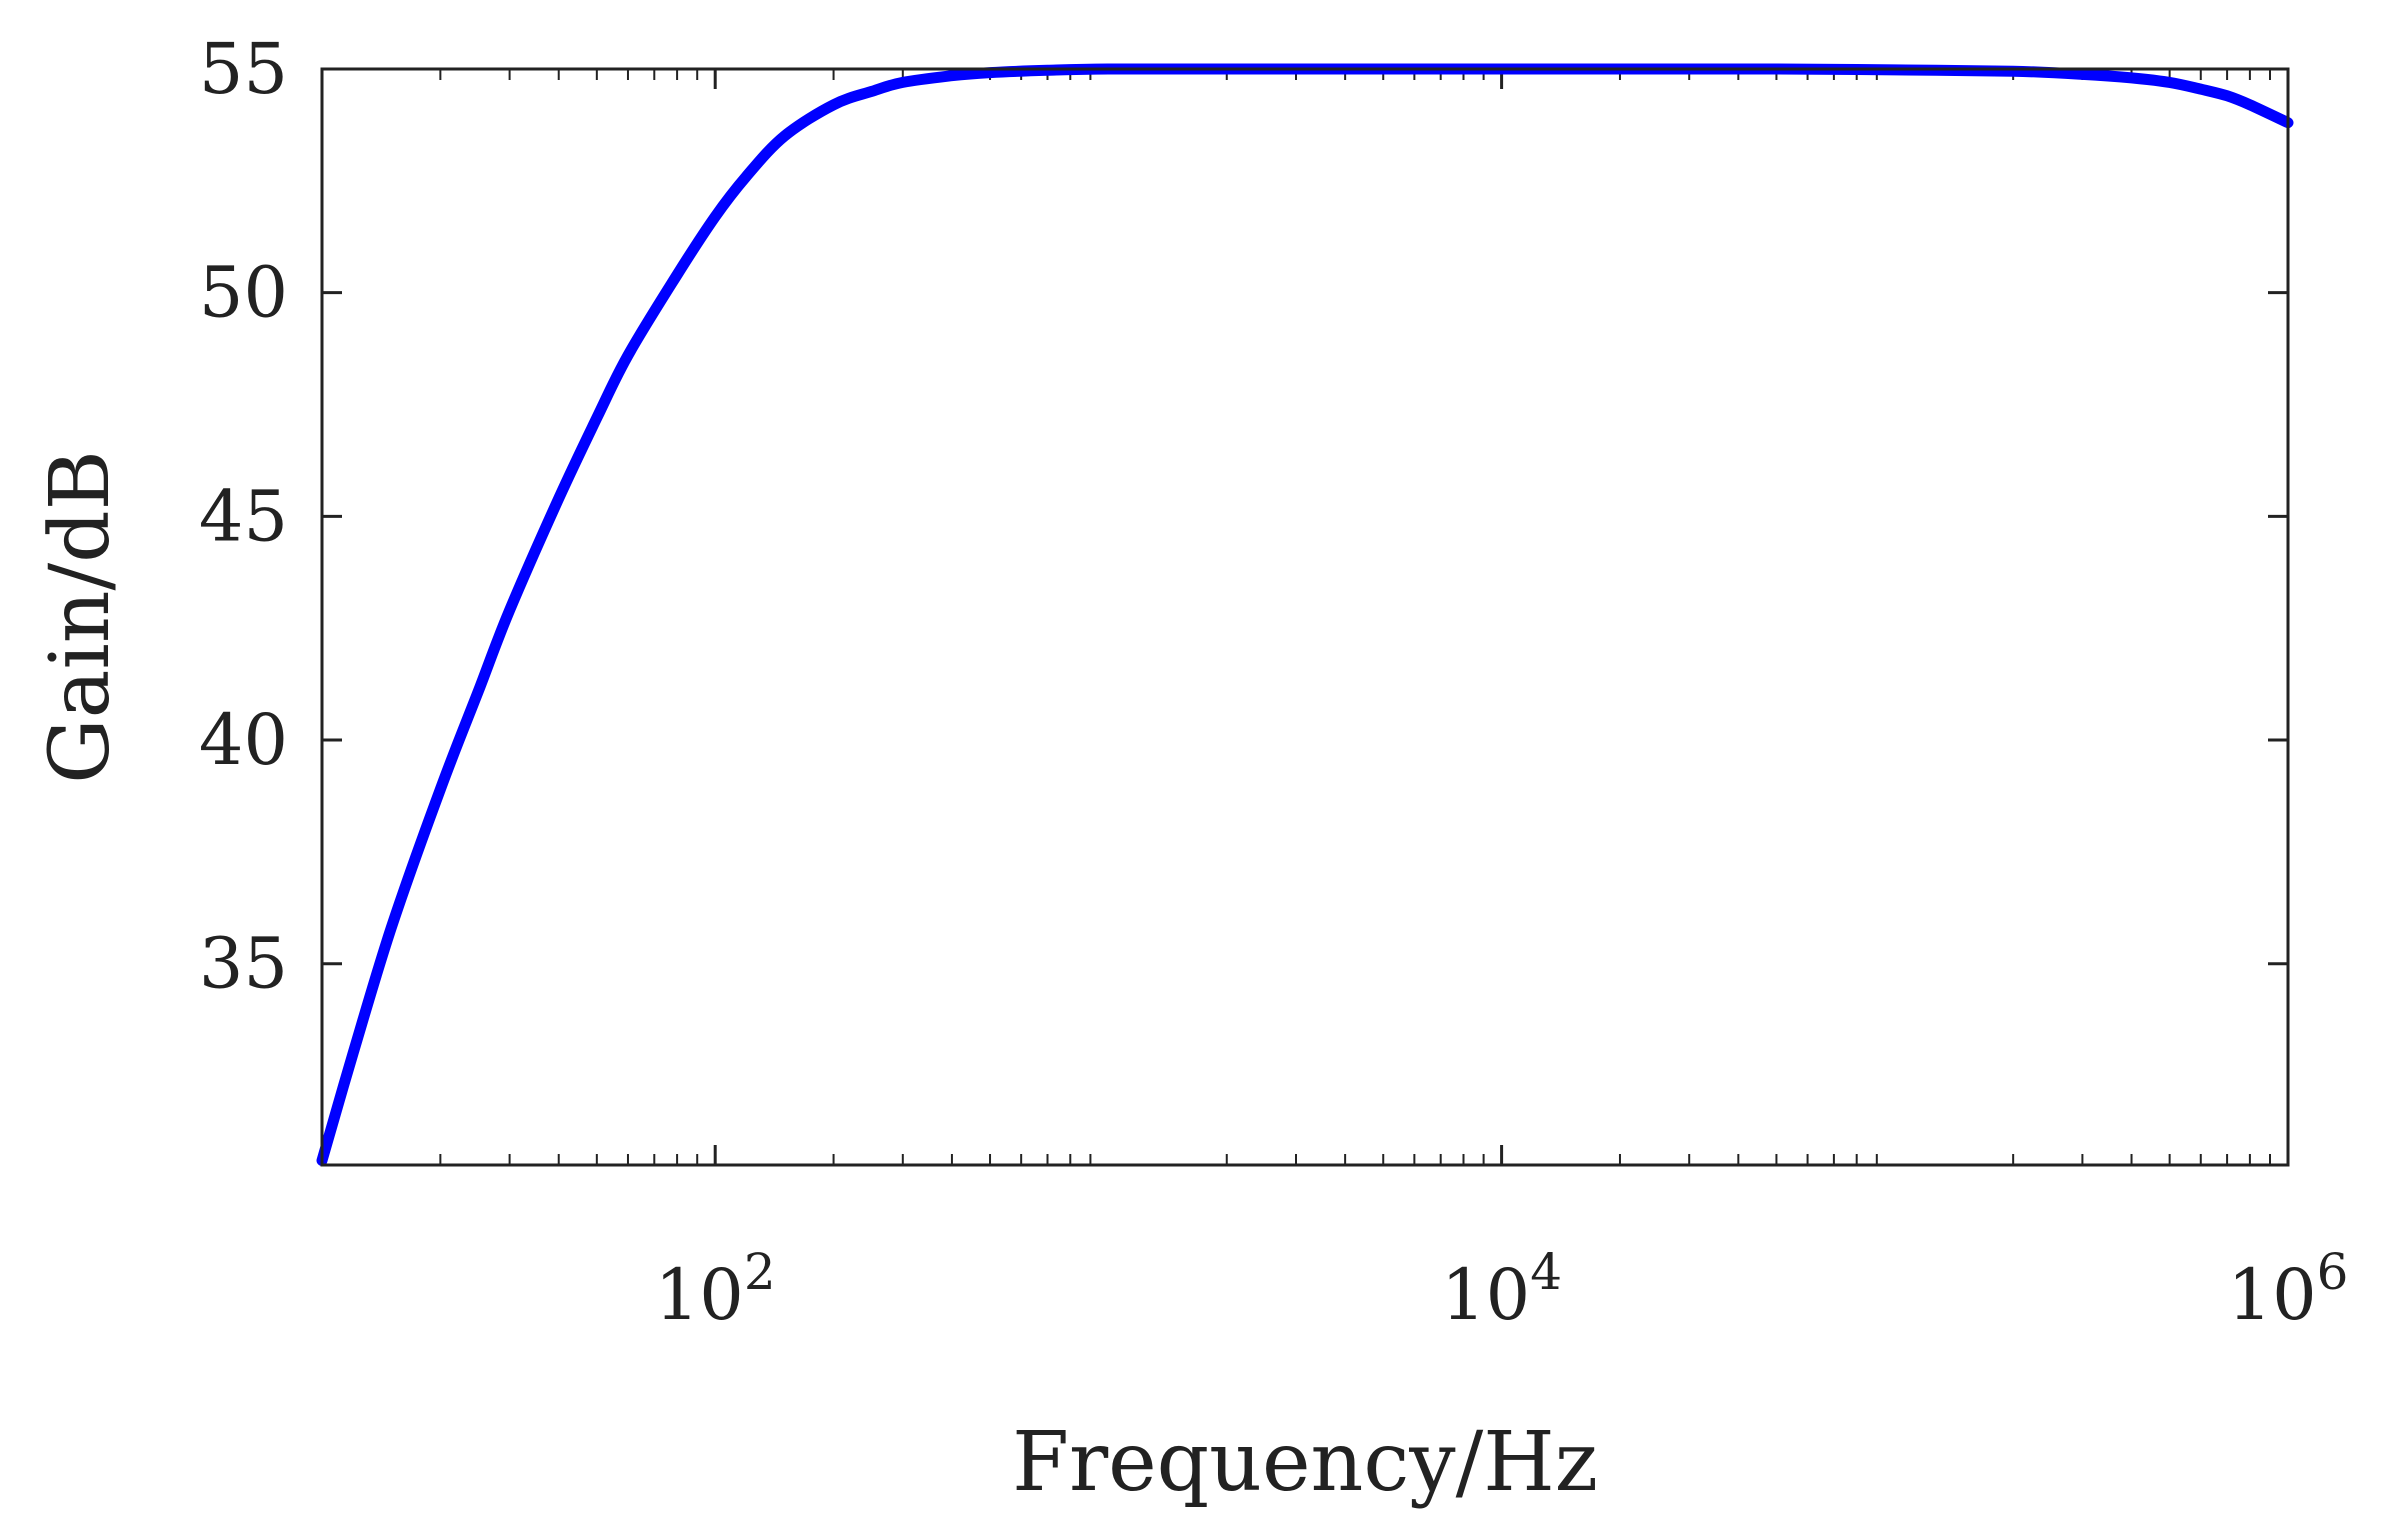  Describe the element at coordinates (243, 964) in the screenshot. I see `y-tick-label: 35` at that location.